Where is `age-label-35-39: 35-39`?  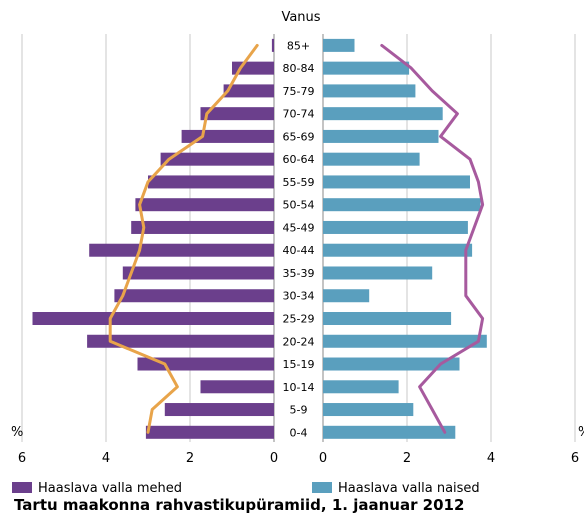 age-label-35-39: 35-39 is located at coordinates (299, 273).